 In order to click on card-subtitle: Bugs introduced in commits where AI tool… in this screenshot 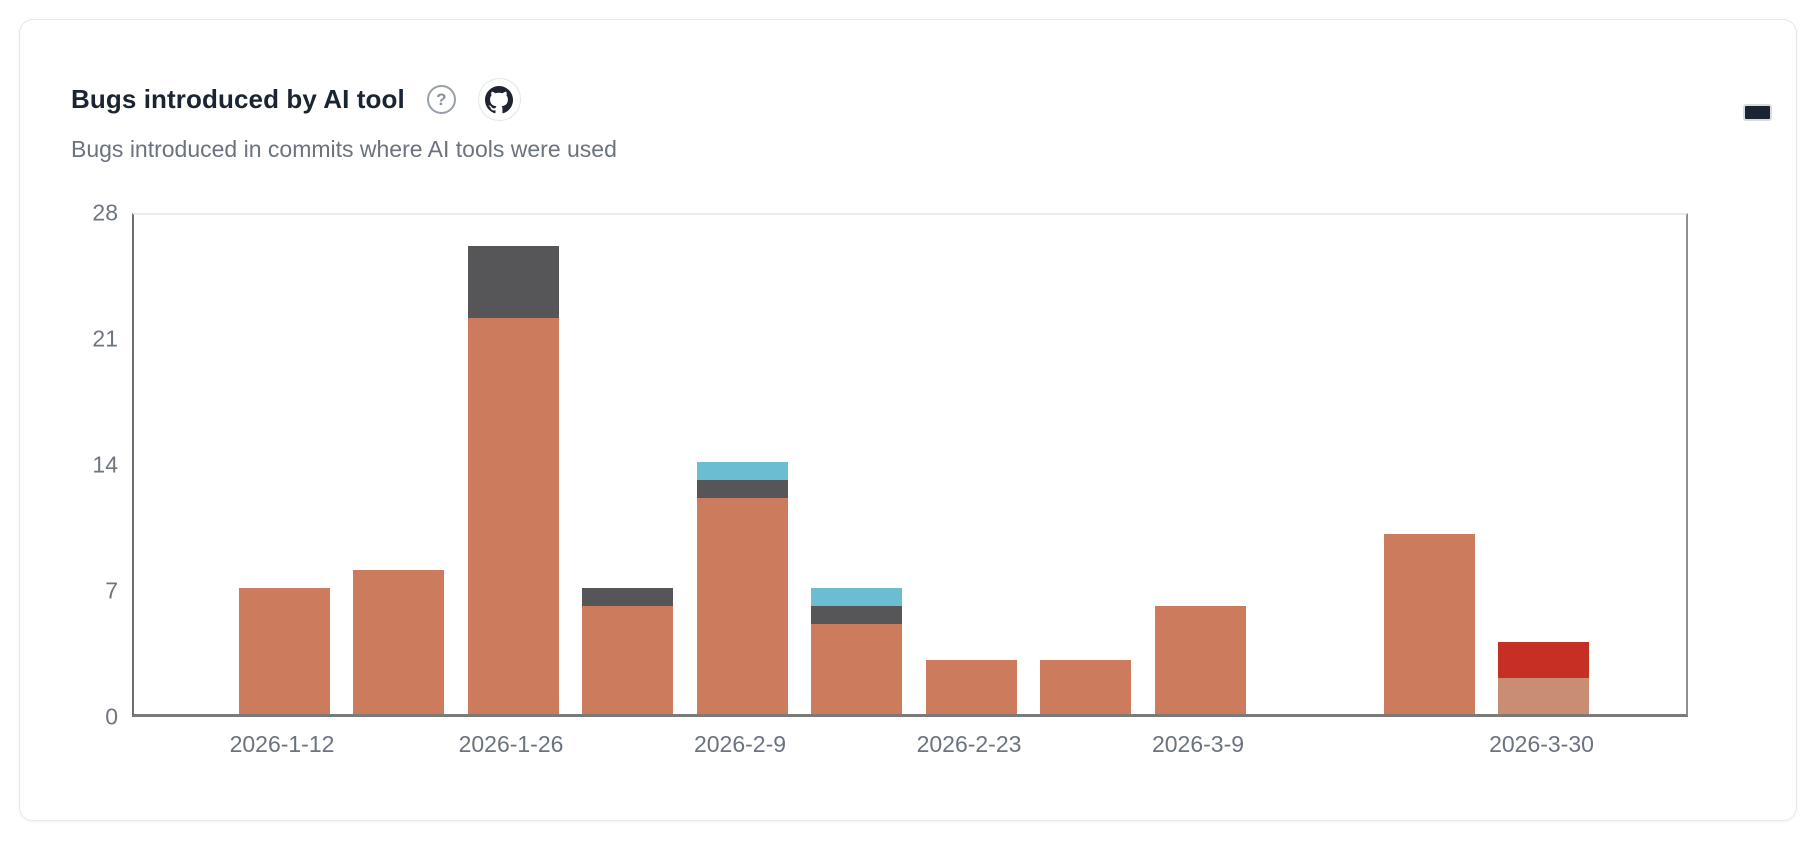, I will do `click(344, 149)`.